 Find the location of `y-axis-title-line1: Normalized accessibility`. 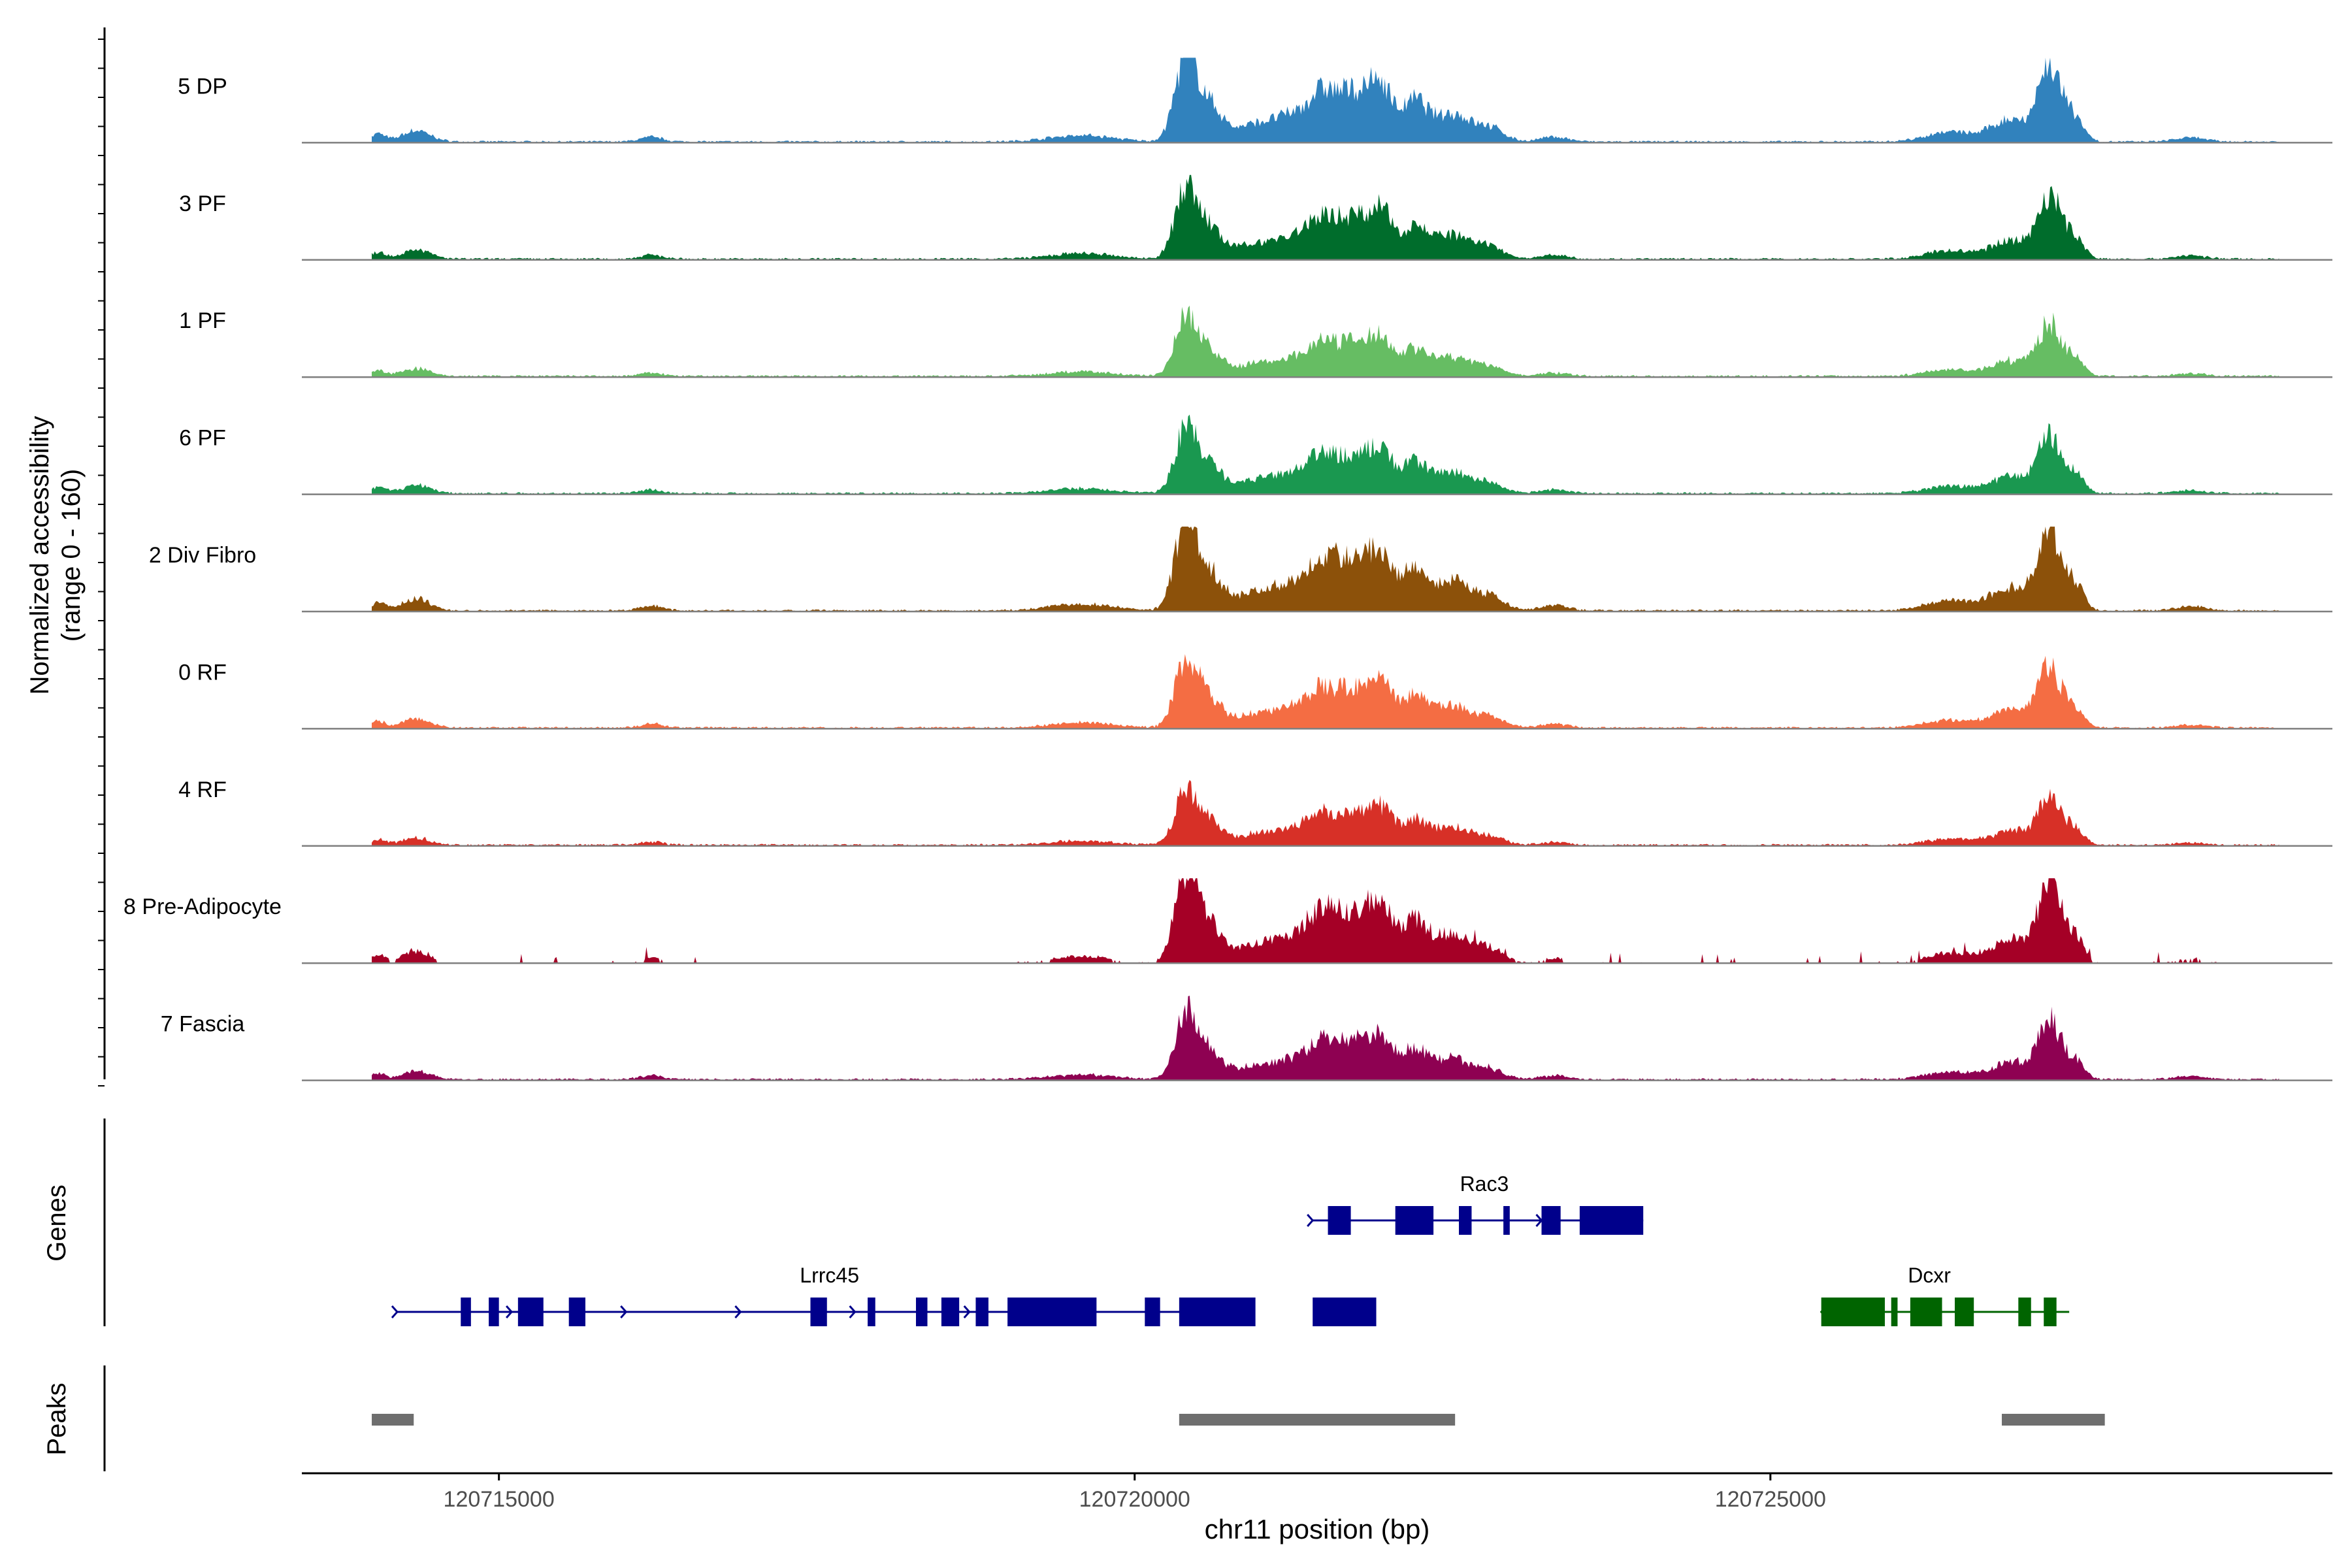

y-axis-title-line1: Normalized accessibility is located at coordinates (39, 555).